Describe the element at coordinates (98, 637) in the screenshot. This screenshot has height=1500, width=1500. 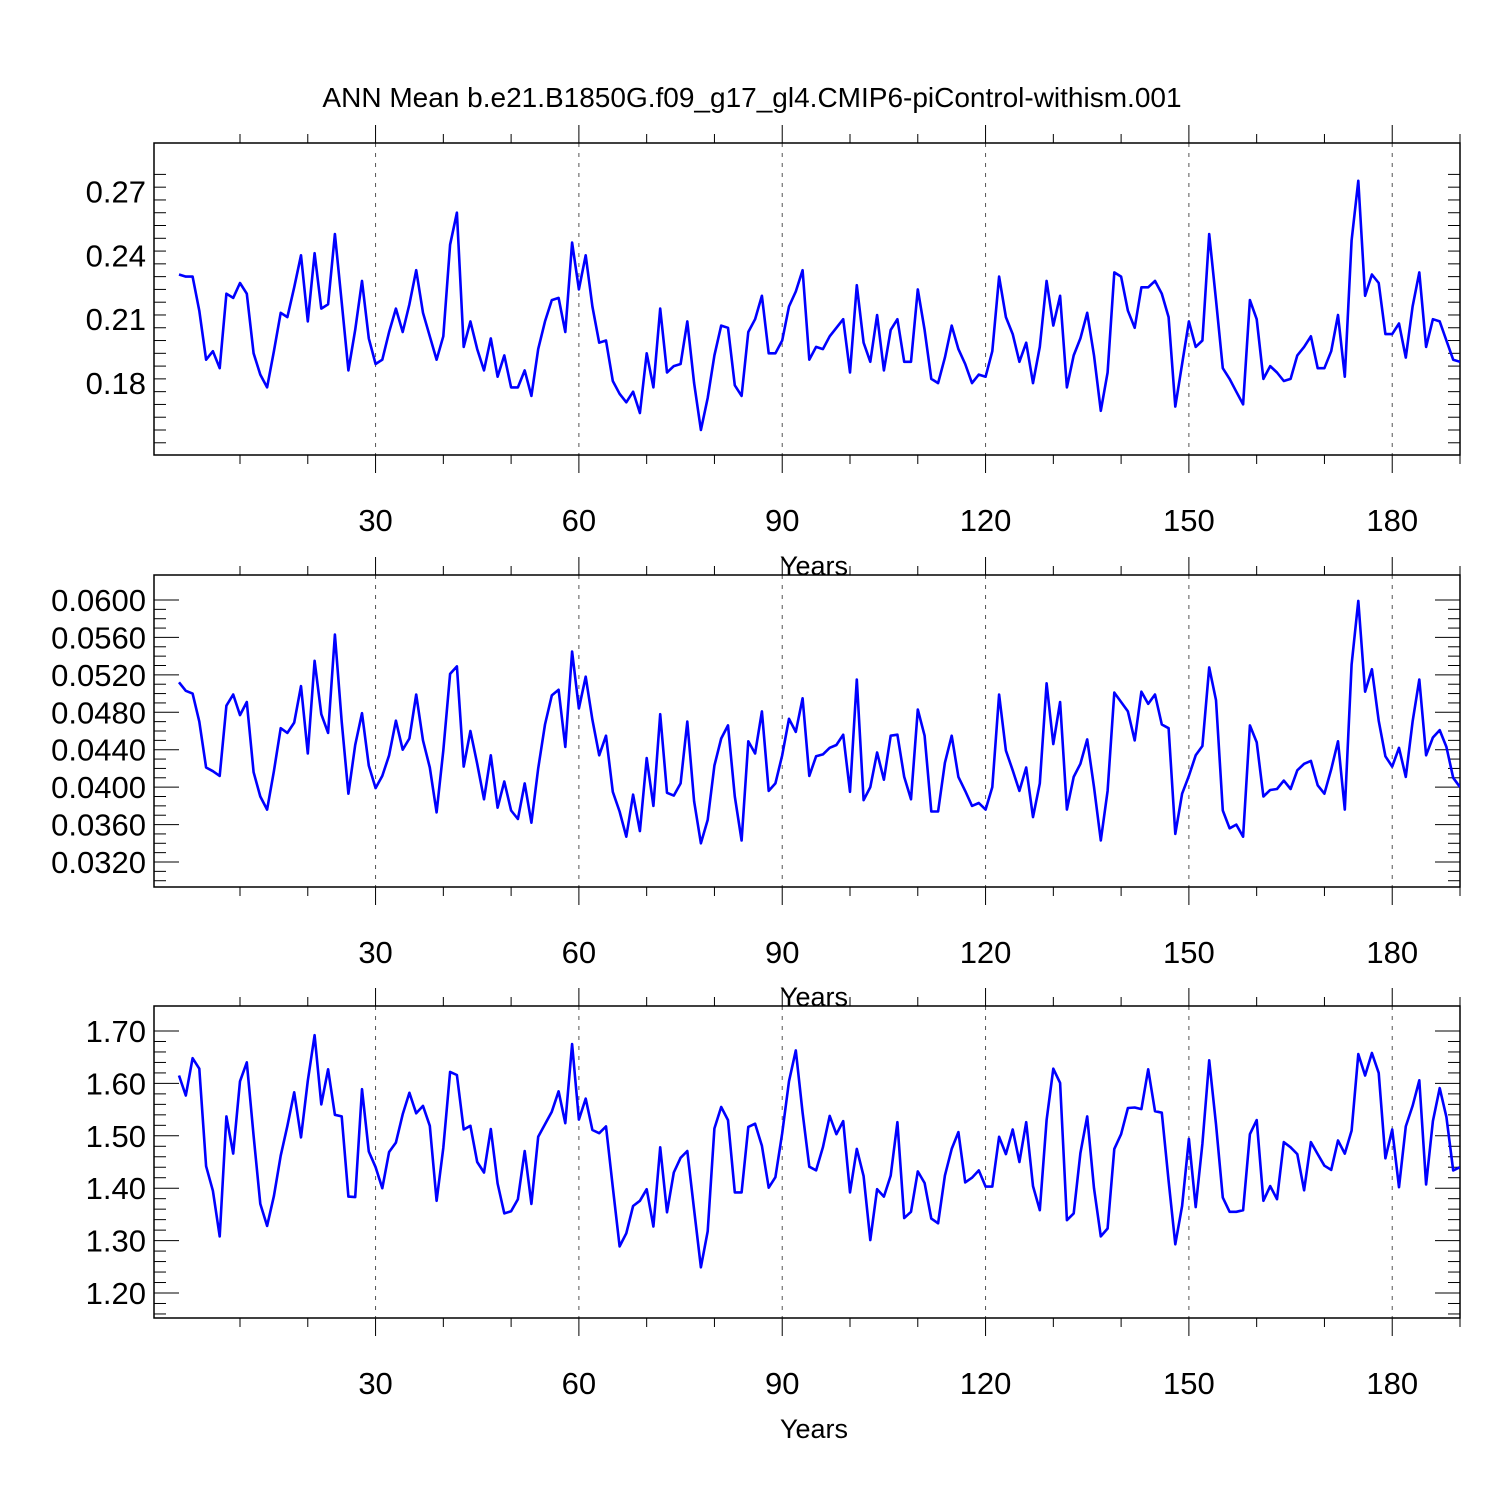
I see `y-tick-label: 0.0560` at that location.